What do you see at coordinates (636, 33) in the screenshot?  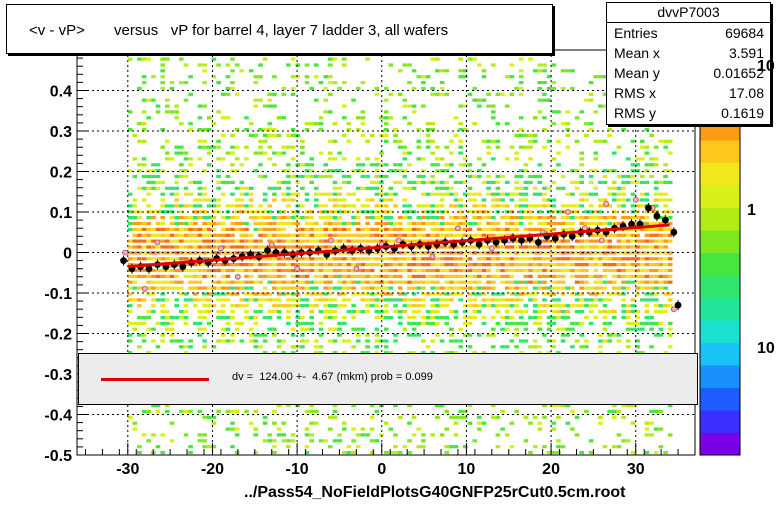 I see `stats-key: Entries` at bounding box center [636, 33].